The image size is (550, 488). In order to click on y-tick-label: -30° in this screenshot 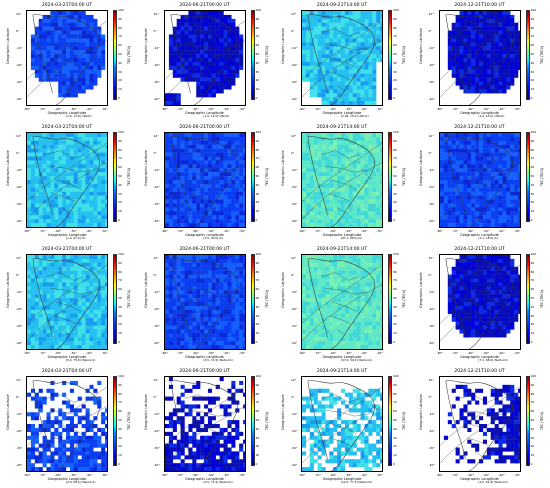, I will do `click(431, 204)`.